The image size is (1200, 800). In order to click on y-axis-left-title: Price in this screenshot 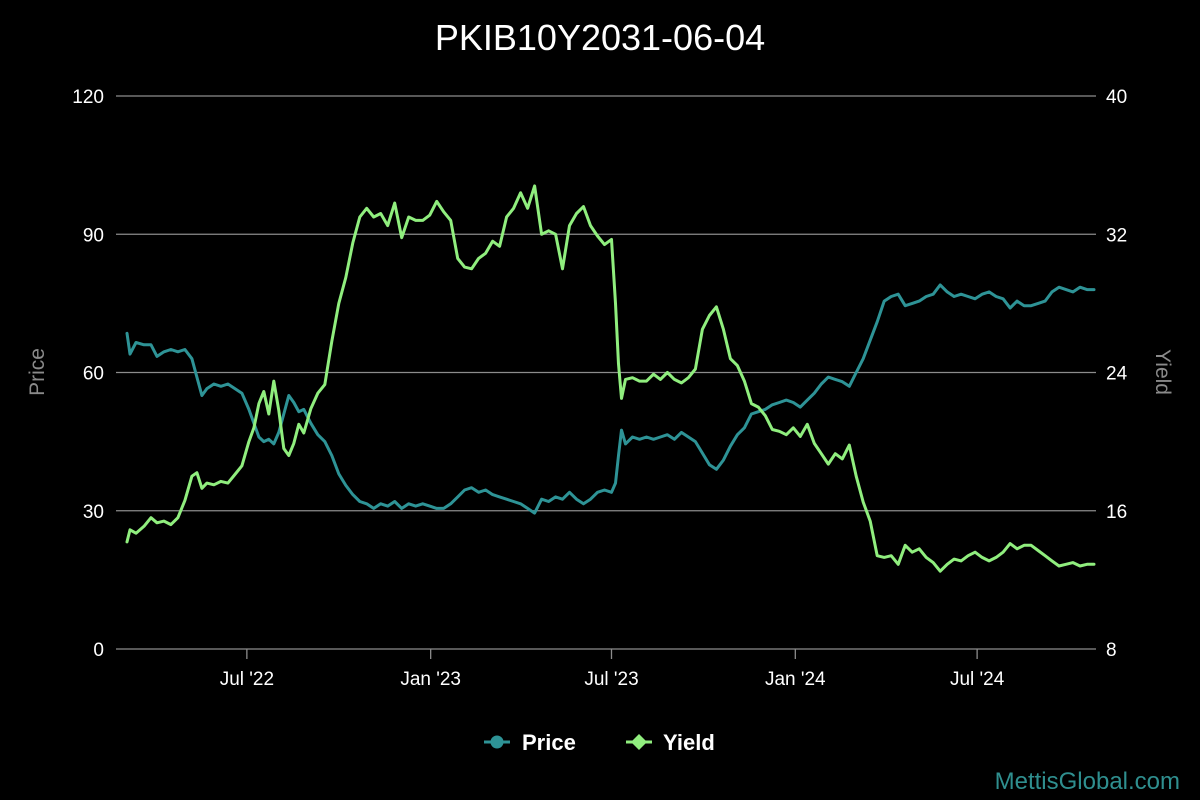, I will do `click(37, 372)`.